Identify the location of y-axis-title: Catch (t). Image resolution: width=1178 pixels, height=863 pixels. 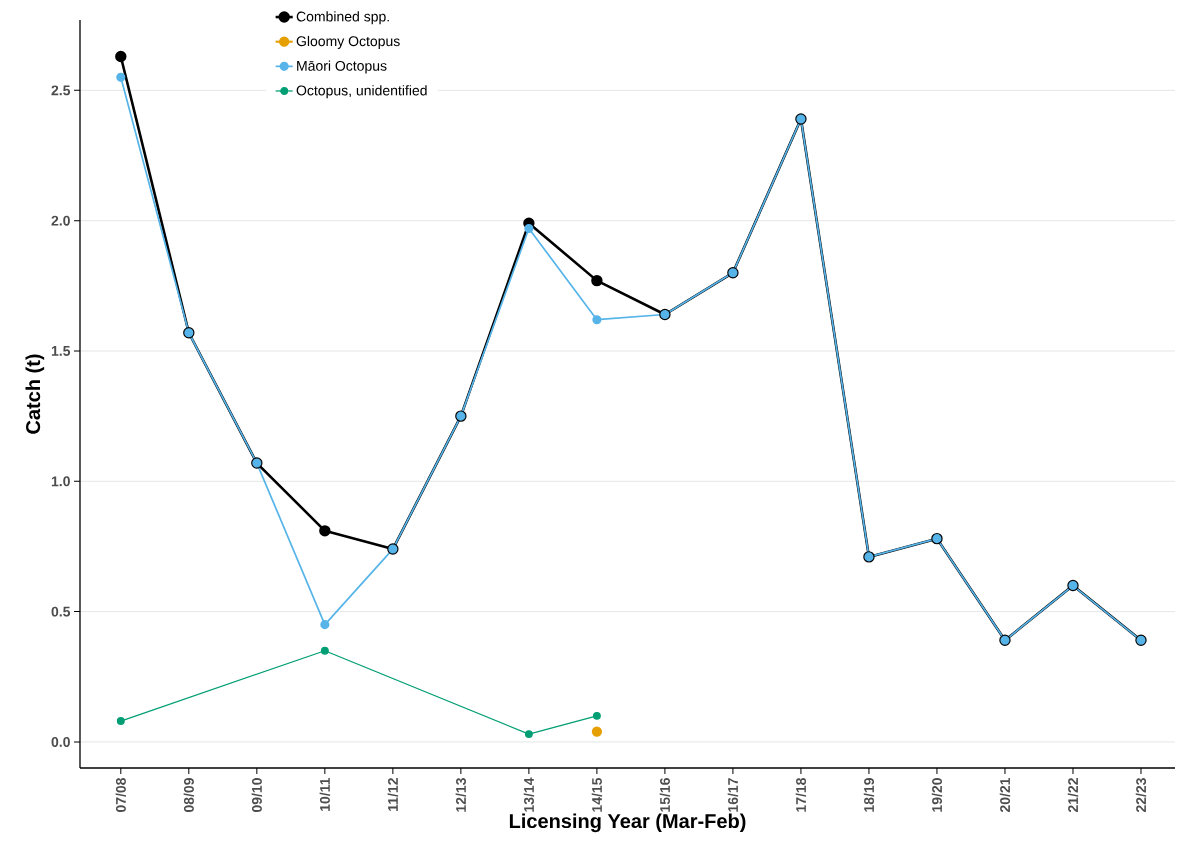
(35, 394).